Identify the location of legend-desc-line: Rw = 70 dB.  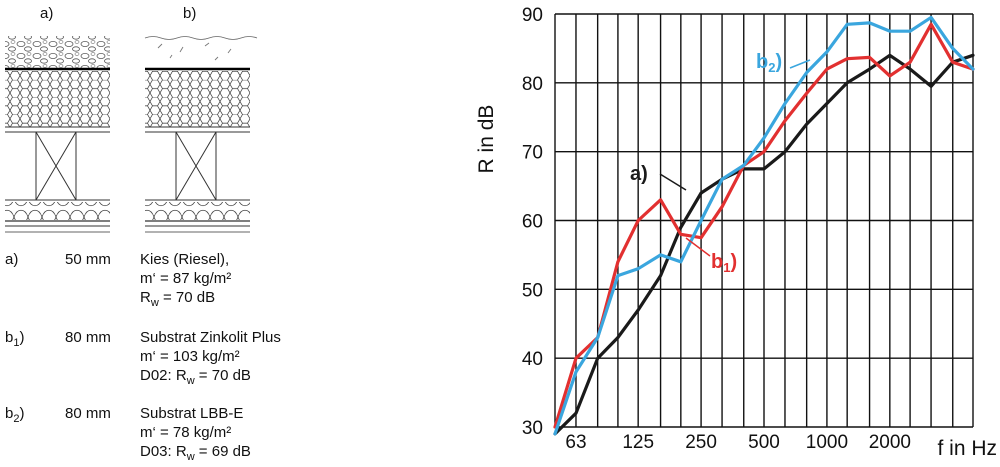
(178, 299).